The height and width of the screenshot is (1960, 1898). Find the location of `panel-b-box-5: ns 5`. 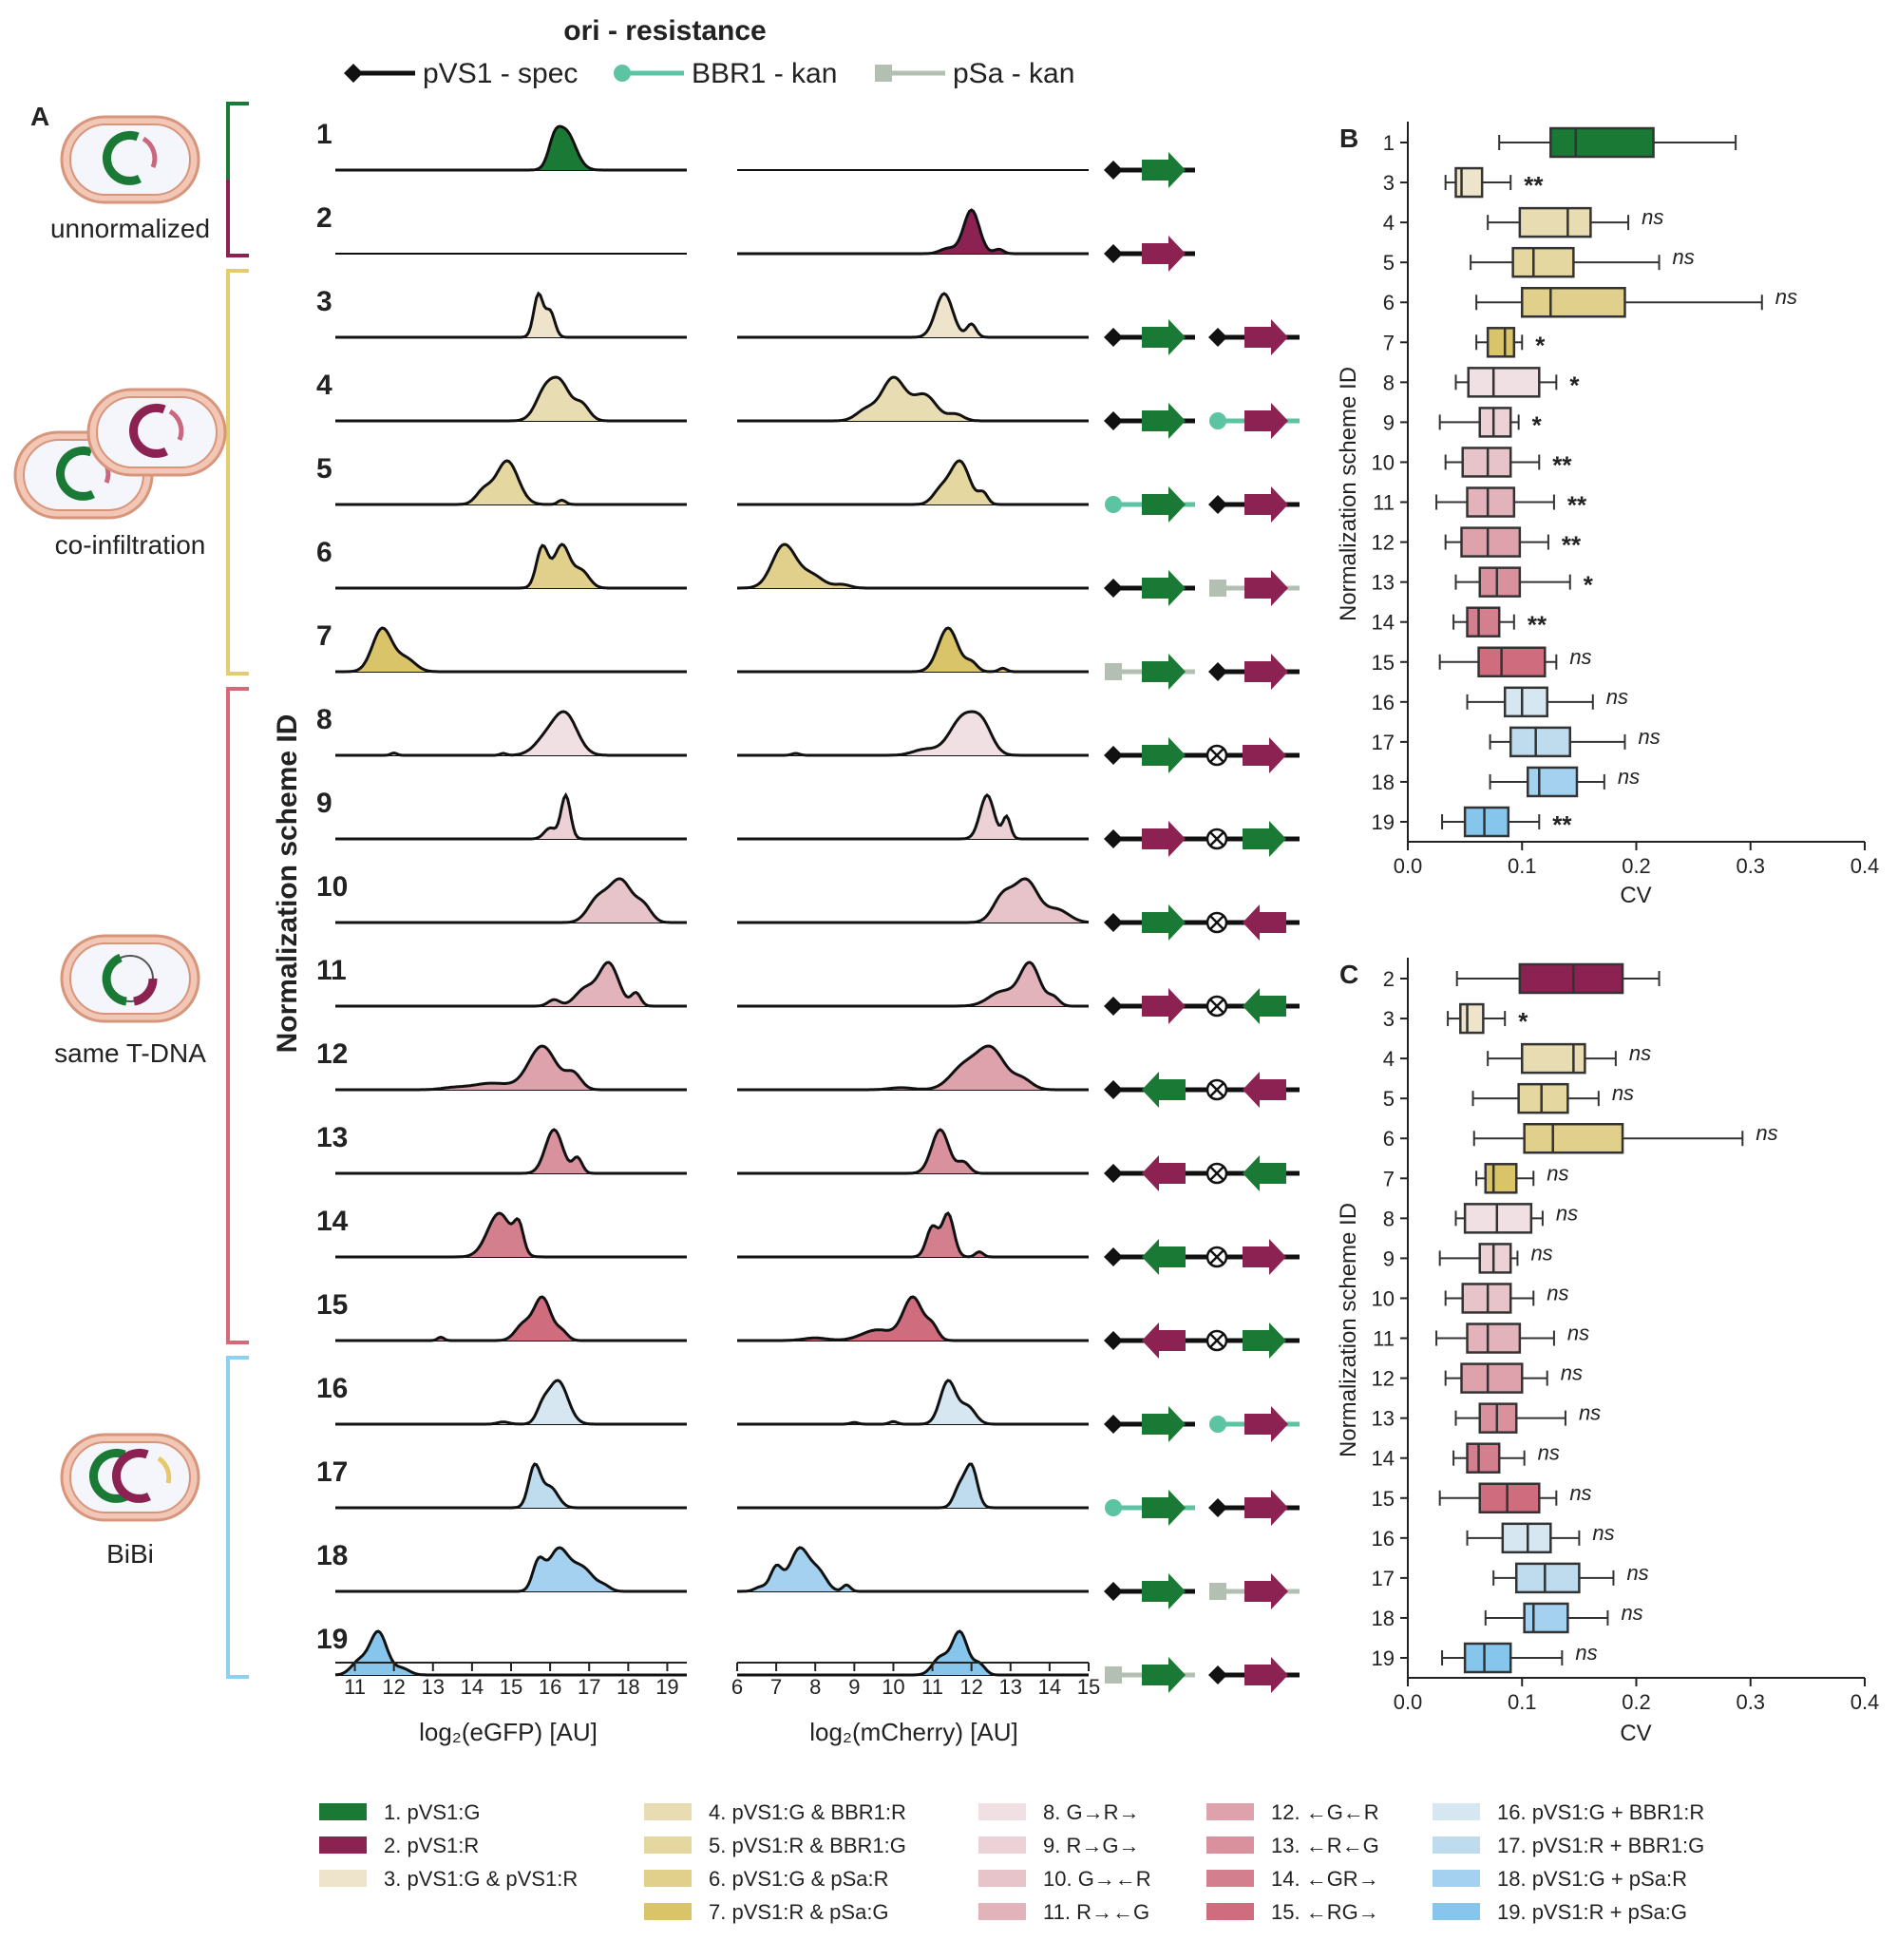

panel-b-box-5: ns 5 is located at coordinates (1539, 261).